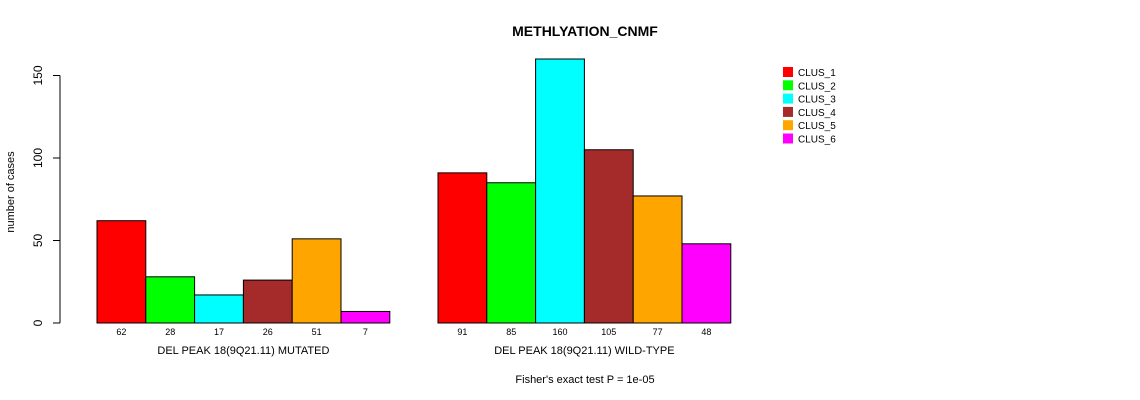  I want to click on bar-count-label: 160, so click(559, 332).